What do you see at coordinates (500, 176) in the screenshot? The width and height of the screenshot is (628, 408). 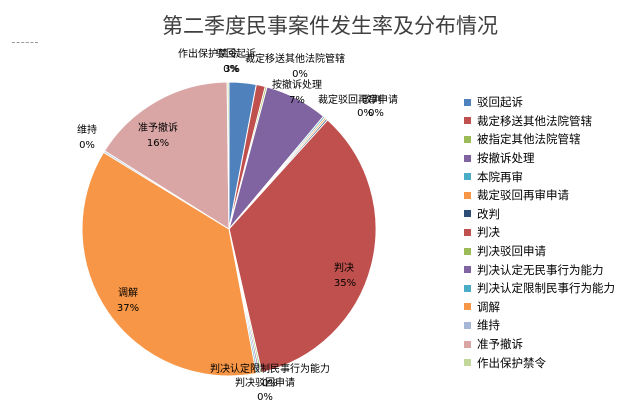 I see `legend-label: 本院再审` at bounding box center [500, 176].